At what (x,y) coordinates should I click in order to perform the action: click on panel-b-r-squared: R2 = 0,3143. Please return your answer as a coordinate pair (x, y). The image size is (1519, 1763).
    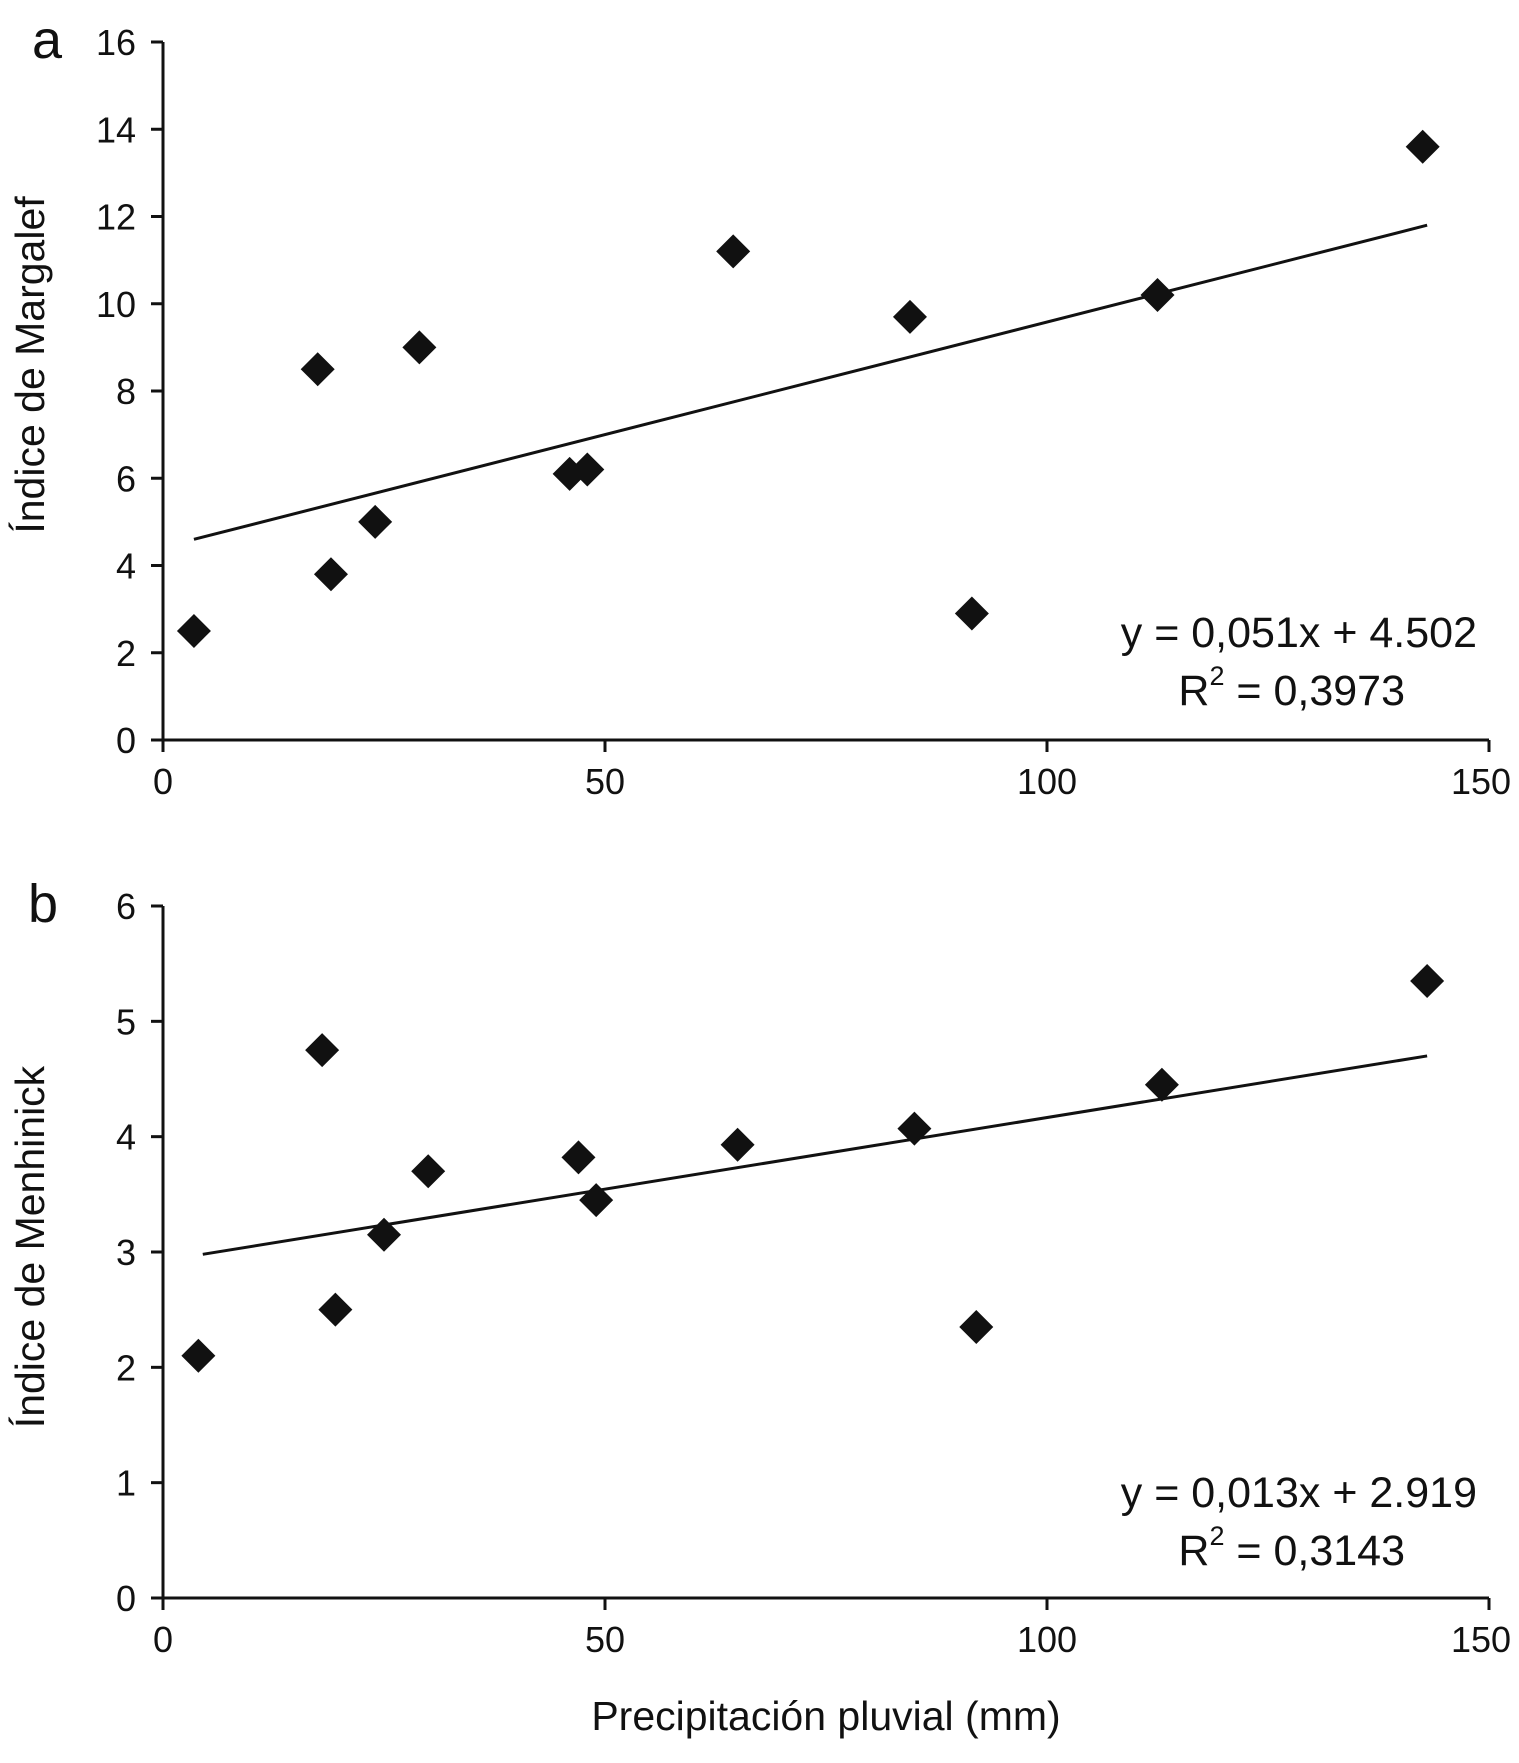
    Looking at the image, I should click on (1291, 1548).